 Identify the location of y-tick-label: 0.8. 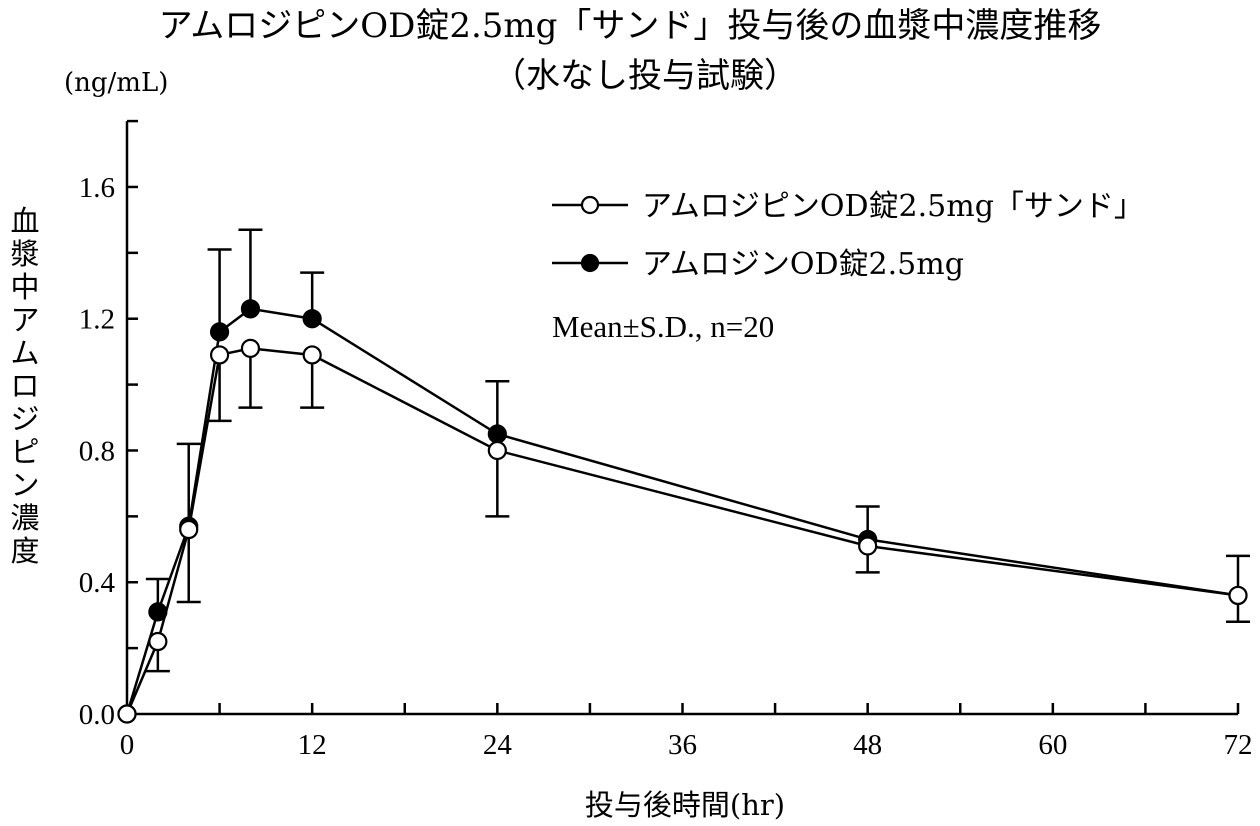
(97, 451).